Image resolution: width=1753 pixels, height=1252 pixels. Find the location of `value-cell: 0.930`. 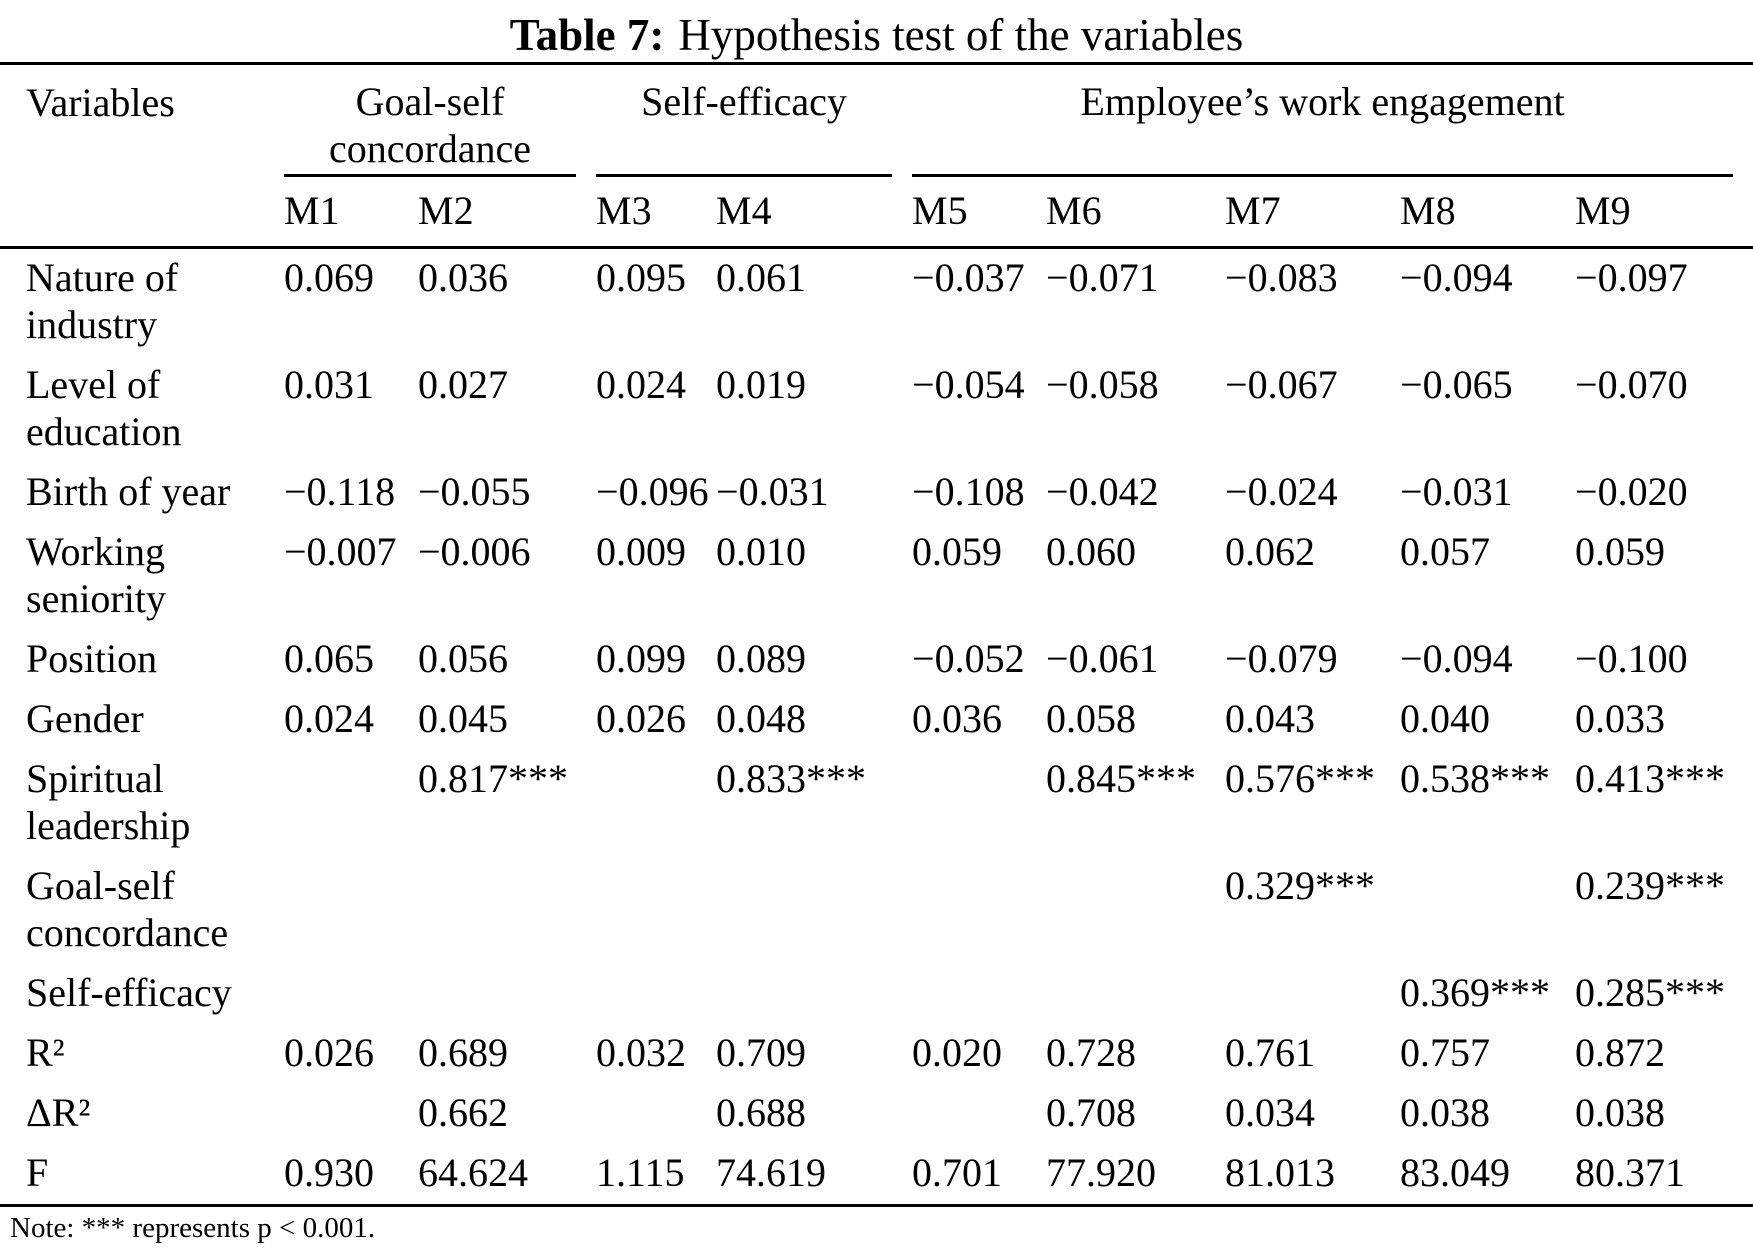

value-cell: 0.930 is located at coordinates (329, 1172).